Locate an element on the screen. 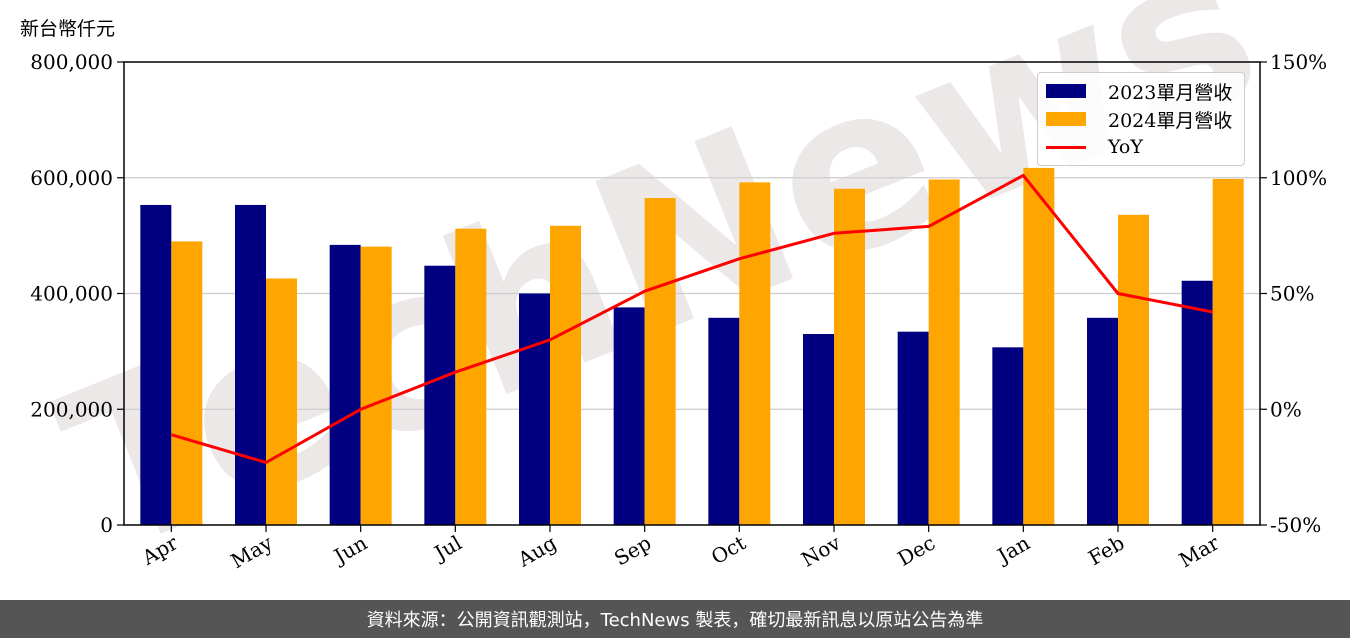 Image resolution: width=1350 pixels, height=638 pixels. legend-item-2024: 2024單月營收 is located at coordinates (1139, 119).